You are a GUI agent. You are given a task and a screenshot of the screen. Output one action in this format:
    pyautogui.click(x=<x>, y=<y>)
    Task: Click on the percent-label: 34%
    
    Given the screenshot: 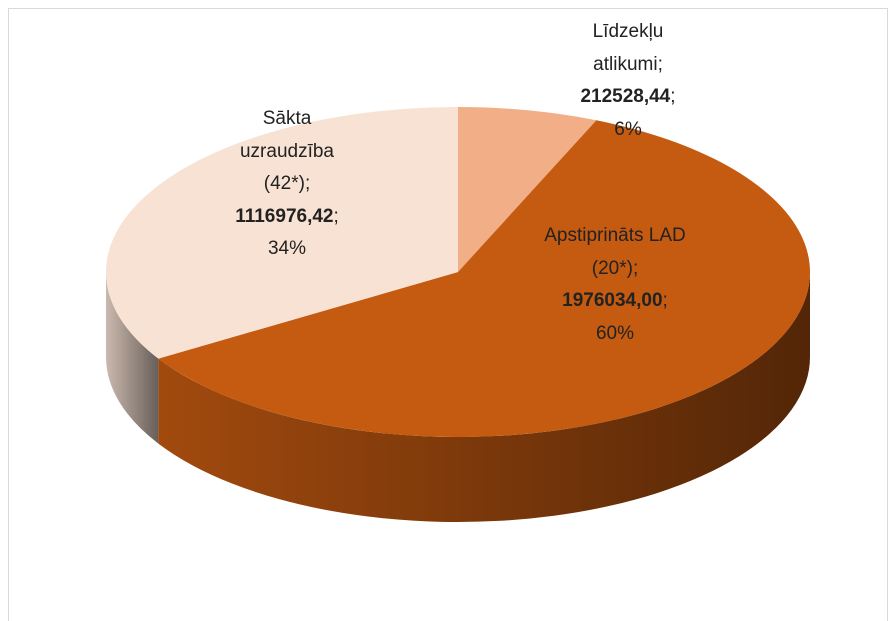 What is the action you would take?
    pyautogui.click(x=287, y=248)
    